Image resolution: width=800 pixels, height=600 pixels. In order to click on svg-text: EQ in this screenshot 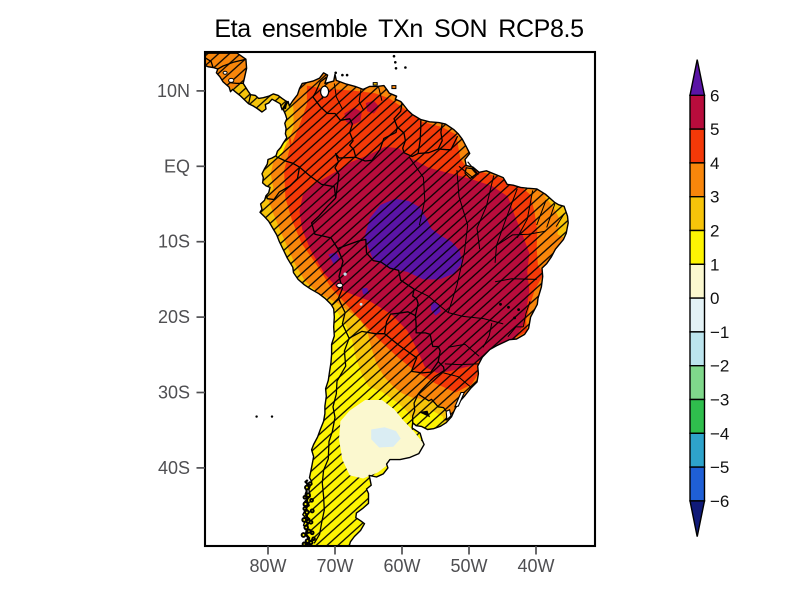, I will do `click(177, 166)`.